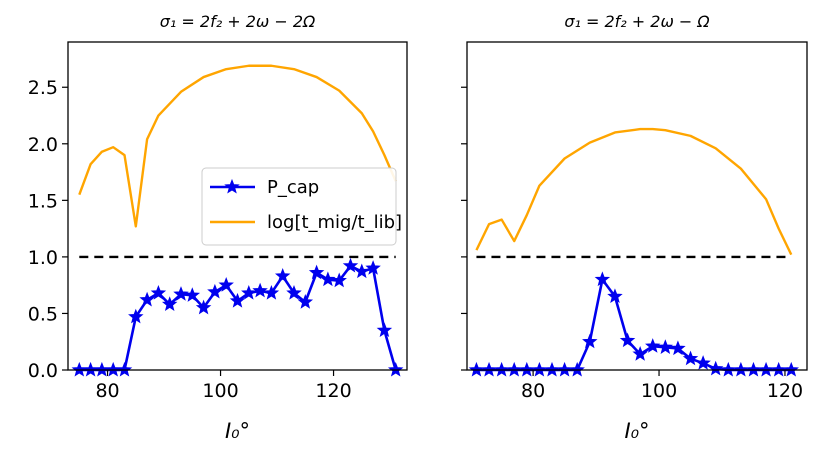  Describe the element at coordinates (43, 371) in the screenshot. I see `y-tick-label: 0.0` at that location.